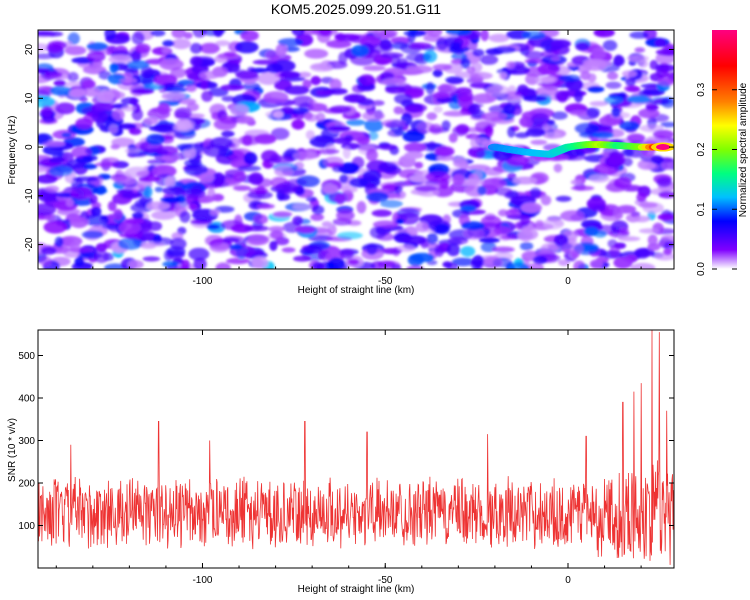 The width and height of the screenshot is (750, 600). Describe the element at coordinates (385, 281) in the screenshot. I see `x-tick-label: -50` at that location.